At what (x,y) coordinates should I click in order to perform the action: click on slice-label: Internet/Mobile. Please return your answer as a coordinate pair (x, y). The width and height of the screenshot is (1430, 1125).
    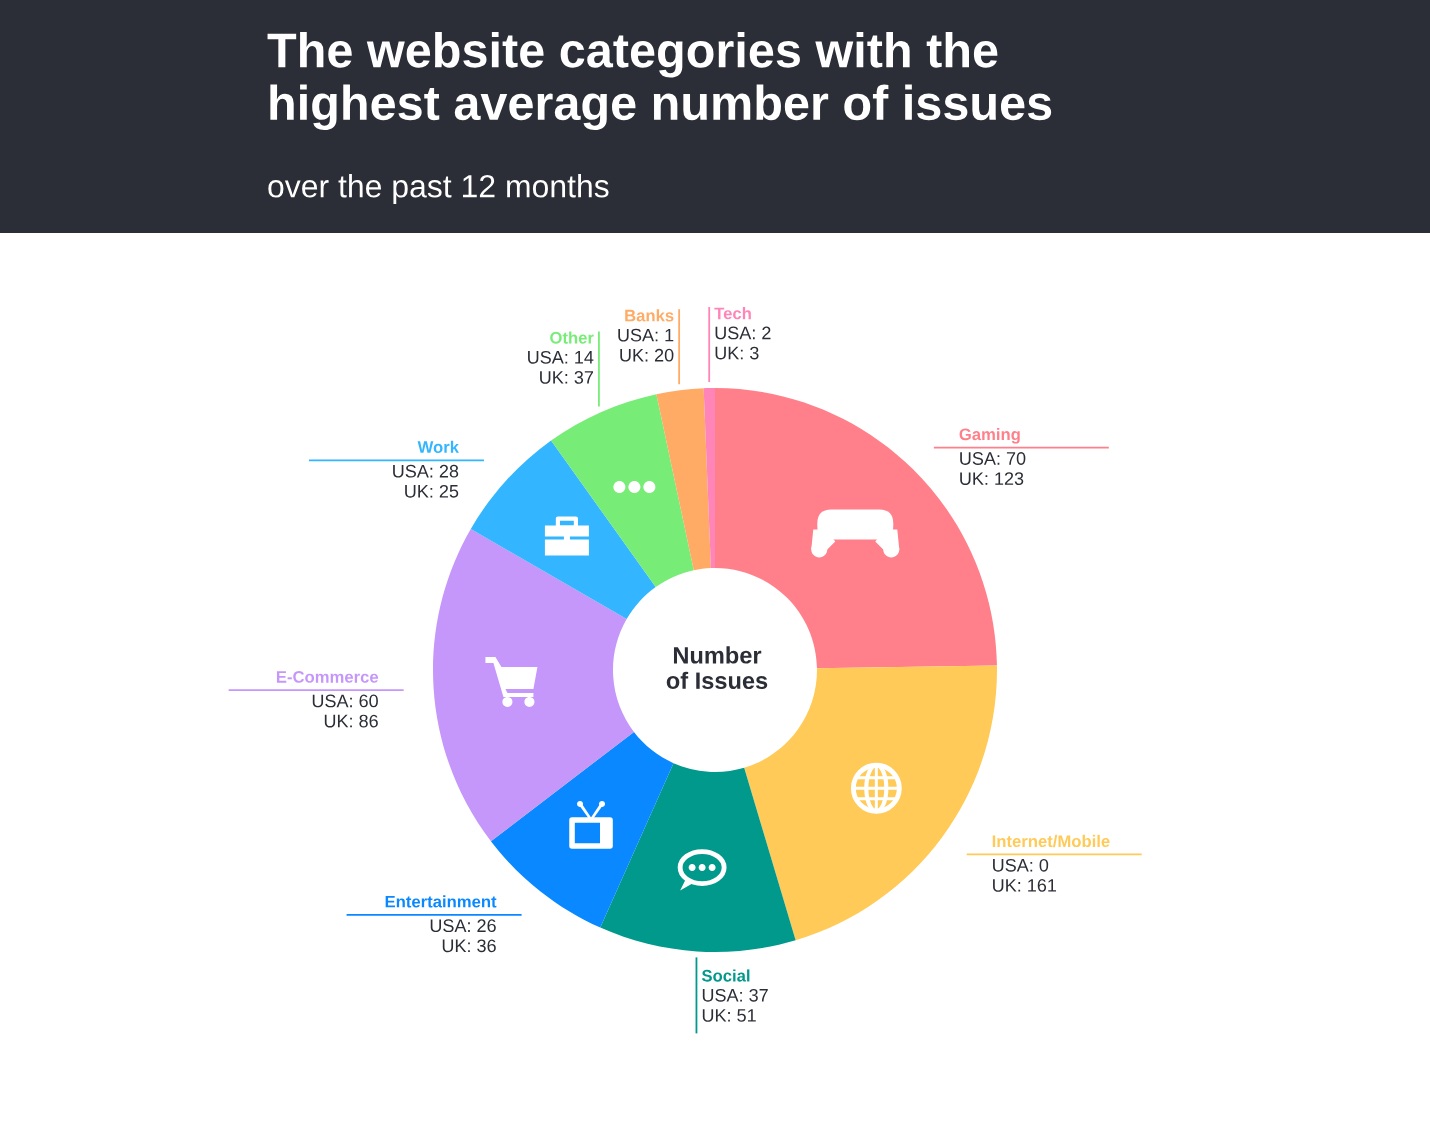
    Looking at the image, I should click on (1051, 841).